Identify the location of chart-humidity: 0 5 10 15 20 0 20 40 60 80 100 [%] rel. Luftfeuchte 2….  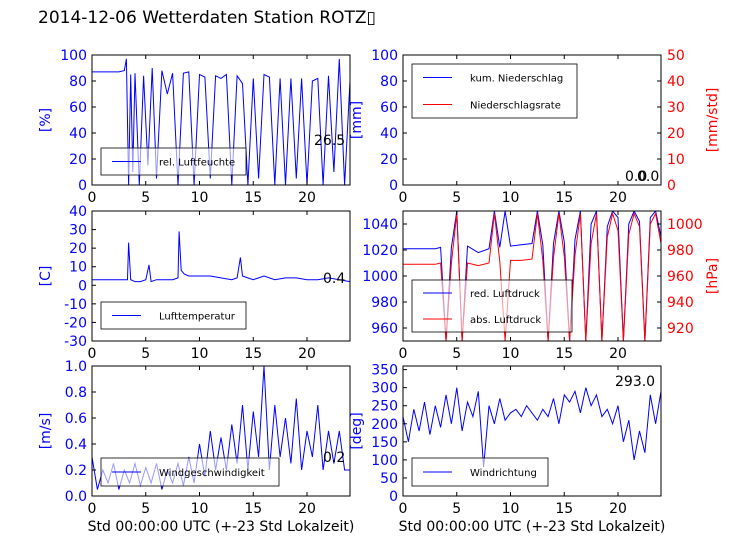
(194, 127).